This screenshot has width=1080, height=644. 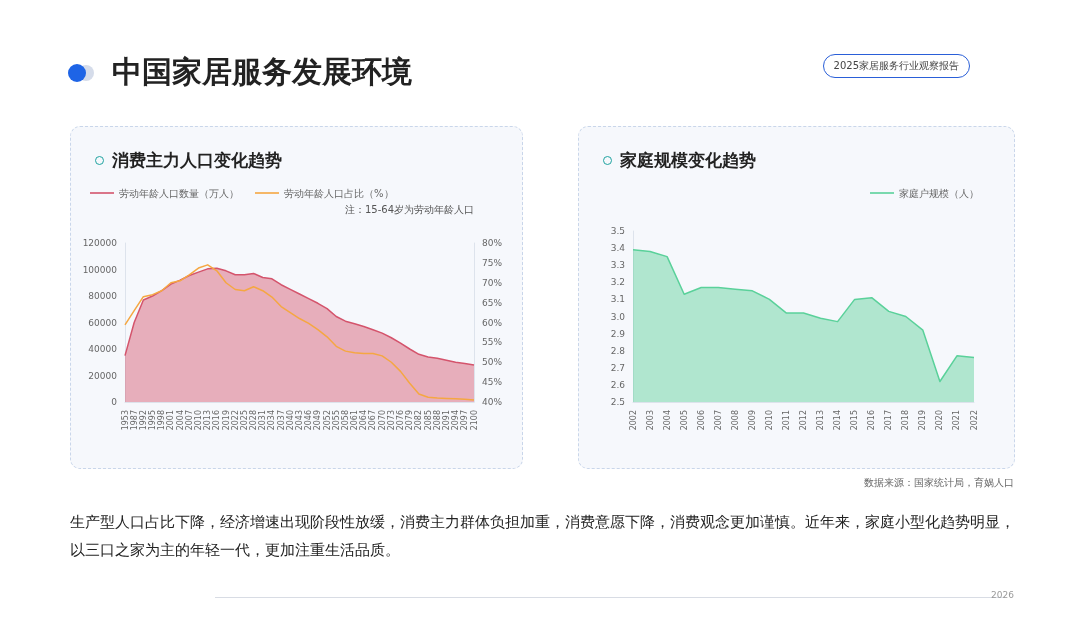 What do you see at coordinates (143, 420) in the screenshot?
I see `x-tick-label: 1992` at bounding box center [143, 420].